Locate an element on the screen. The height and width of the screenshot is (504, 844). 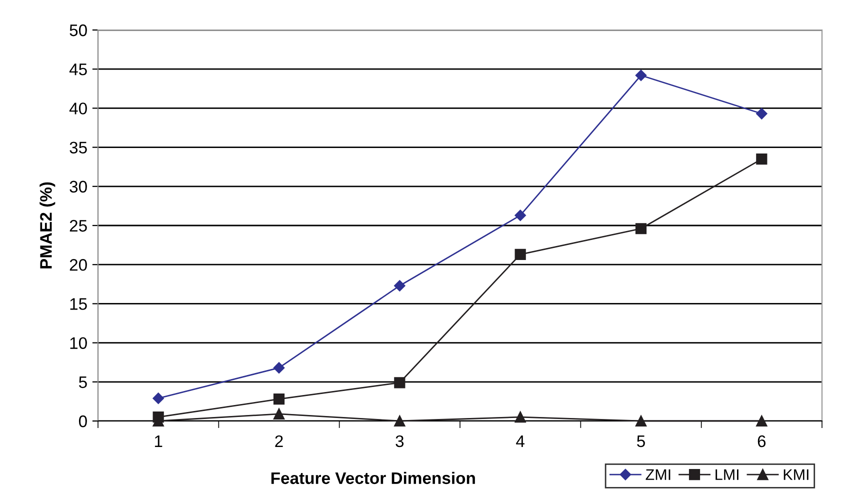
legend-label: KMI is located at coordinates (796, 474).